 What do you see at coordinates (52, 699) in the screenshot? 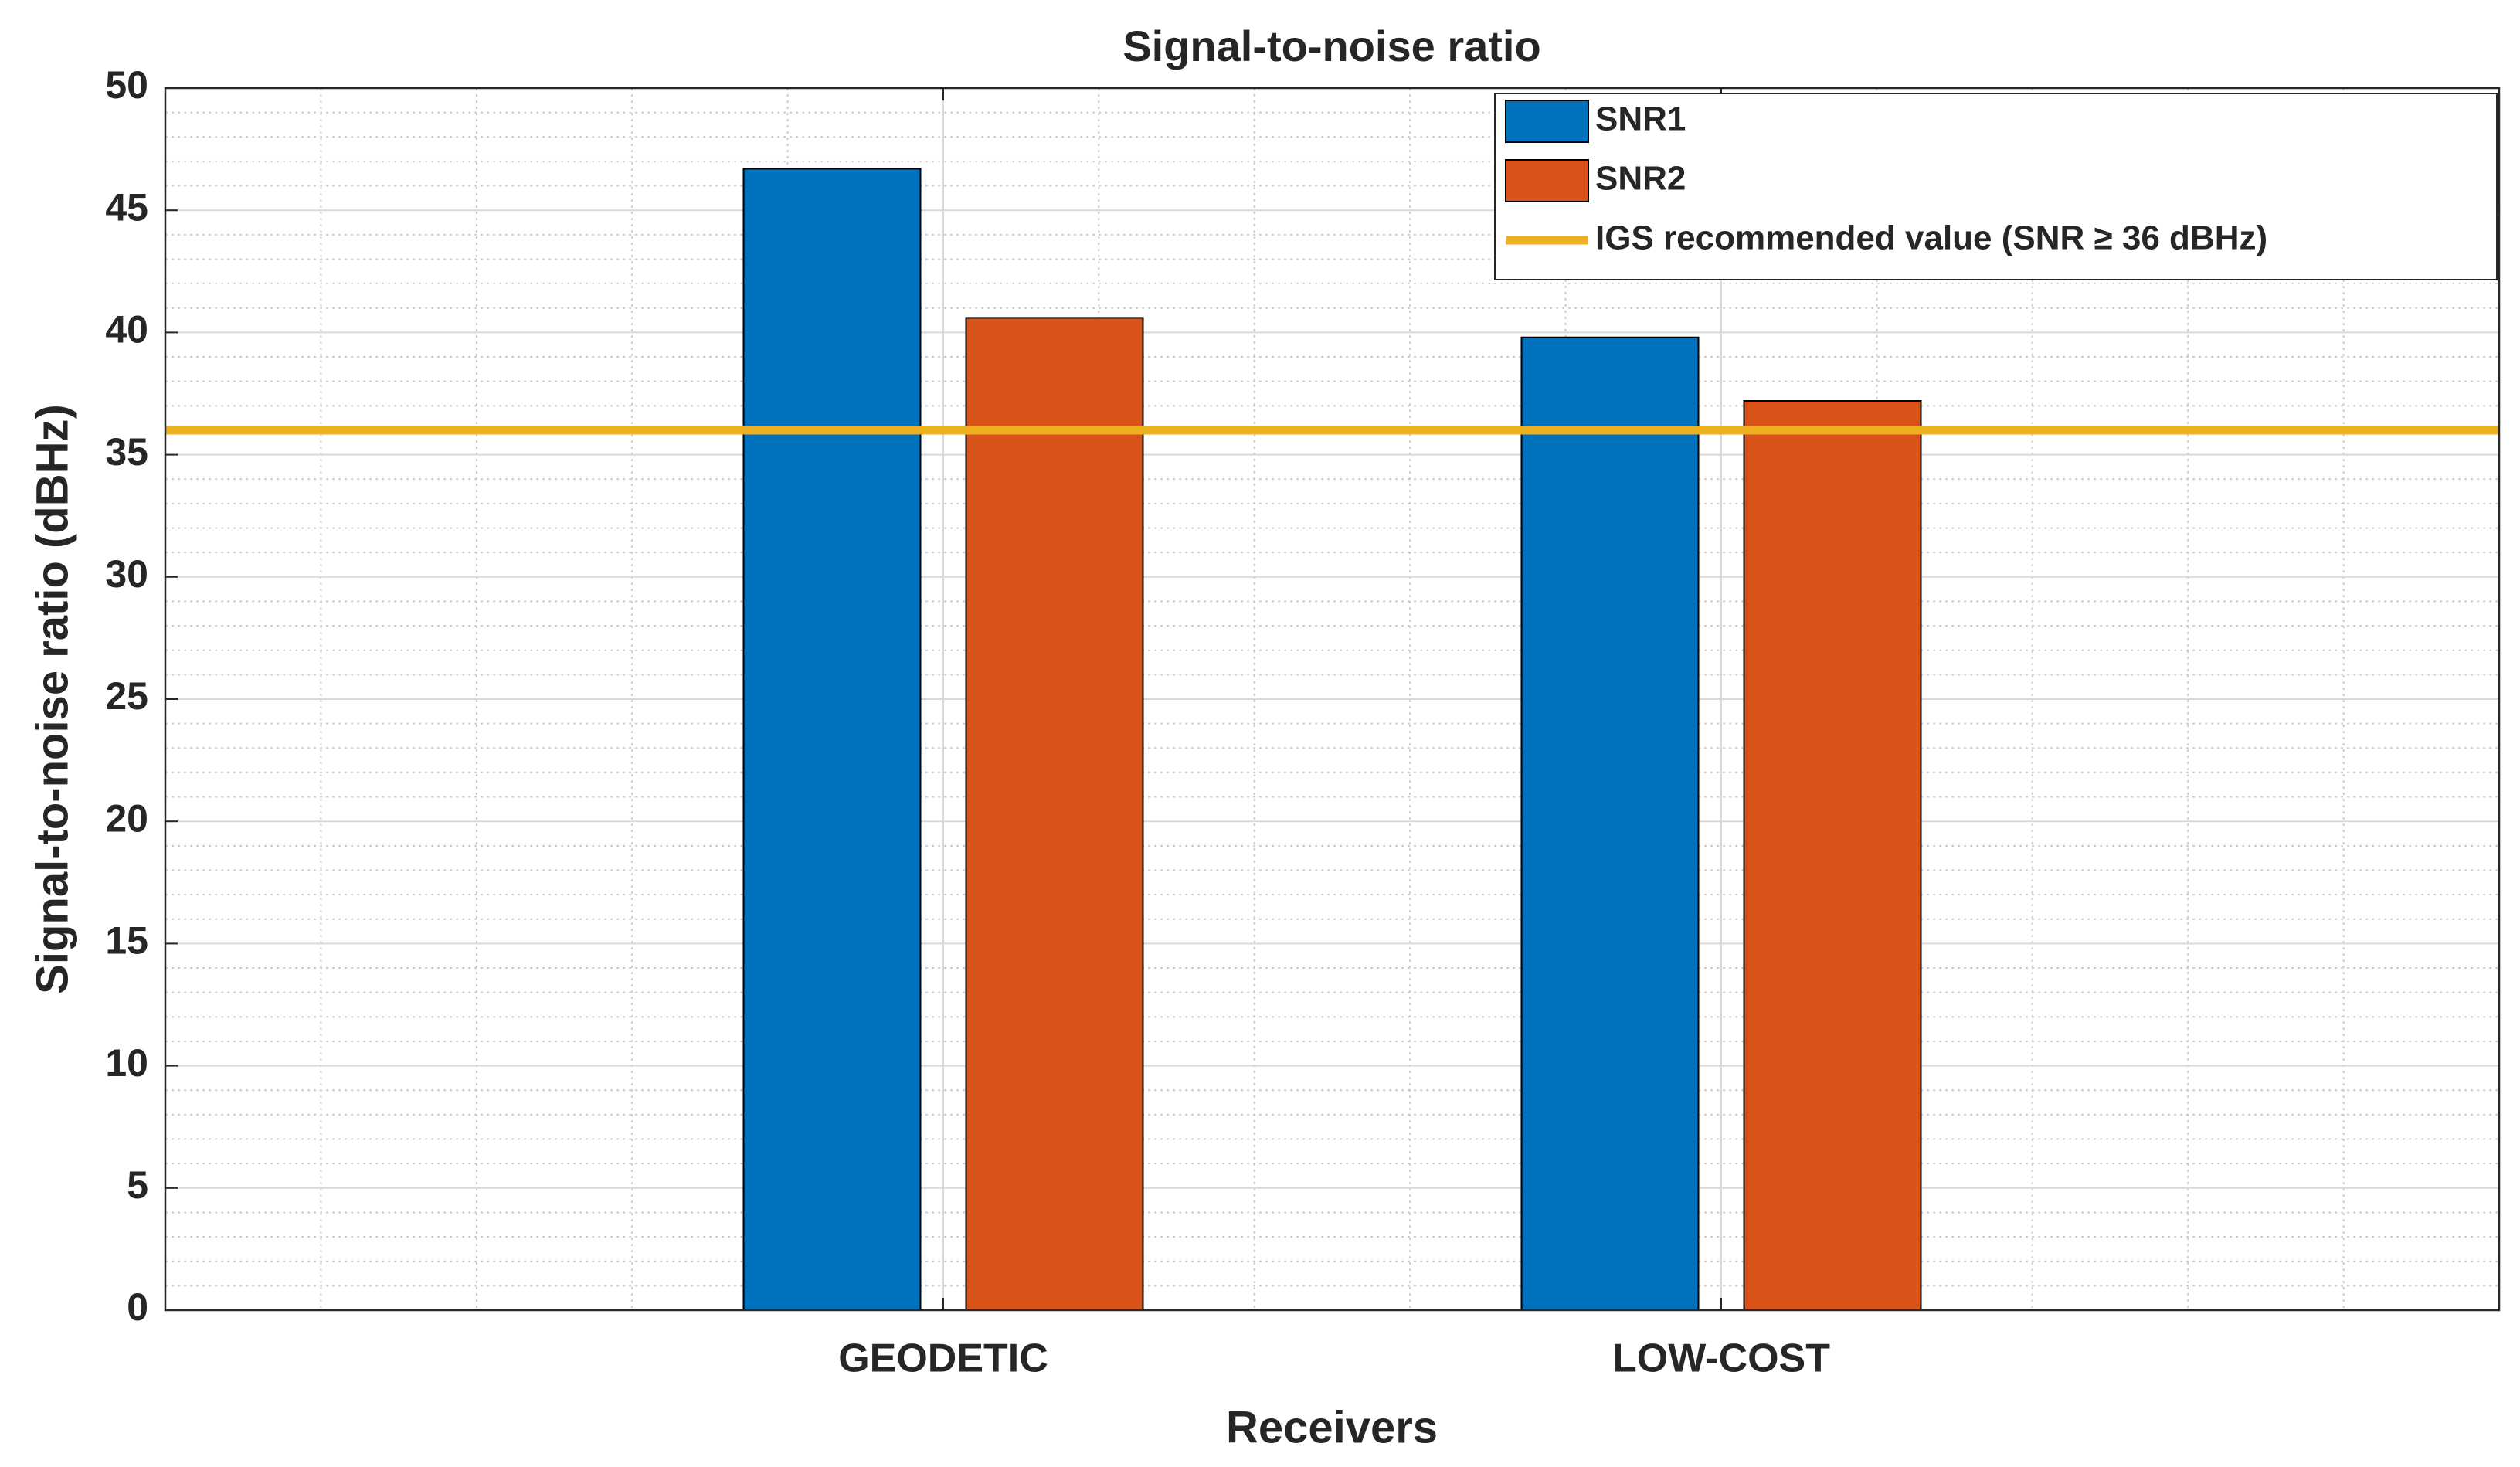
I see `y-axis-label: Signal-to-noise ratio (dBHz)` at bounding box center [52, 699].